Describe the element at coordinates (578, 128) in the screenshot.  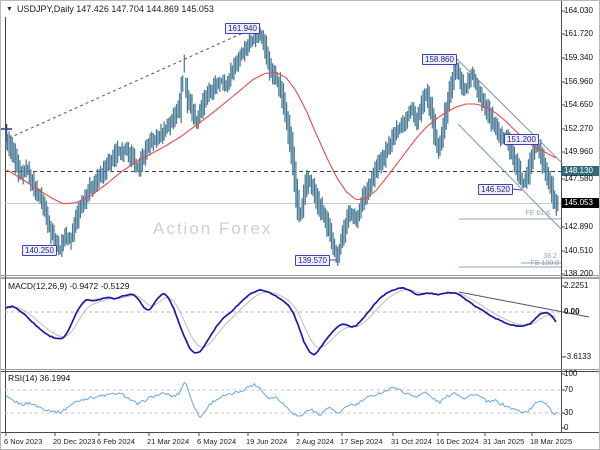
I see `price-axis-label: 152.270` at that location.